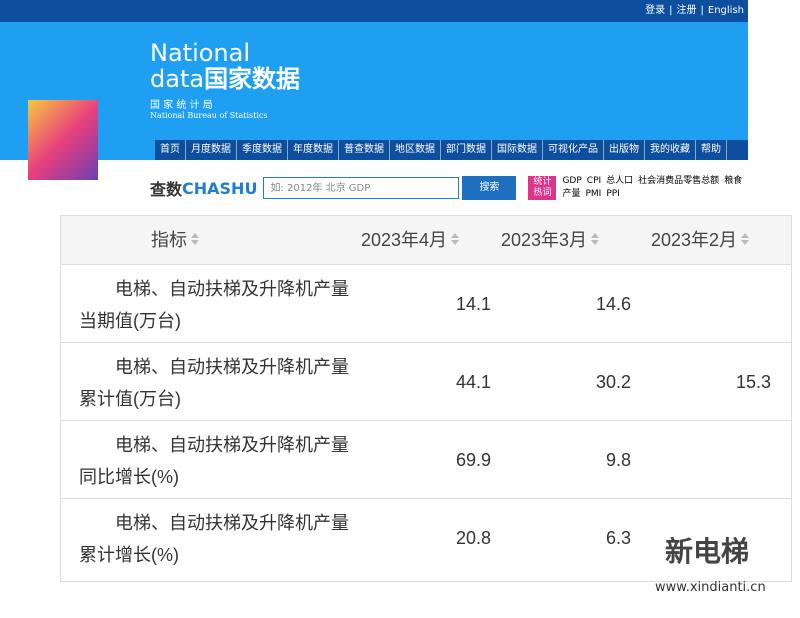 This screenshot has width=800, height=618. I want to click on table-row: 电梯、自动扶梯及升降机产量当期值(万台) 14.1 14.6, so click(426, 303).